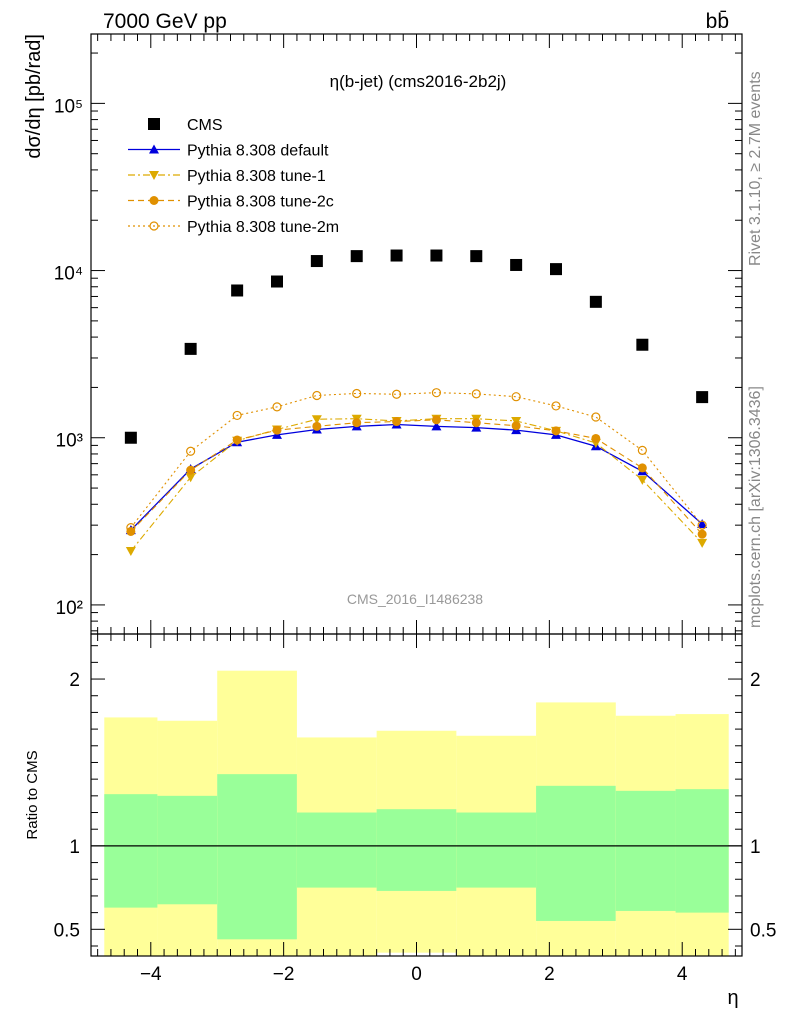 Image resolution: width=786 pixels, height=1024 pixels. I want to click on legend-label: Pythia 8.308 tune-2c, so click(260, 202).